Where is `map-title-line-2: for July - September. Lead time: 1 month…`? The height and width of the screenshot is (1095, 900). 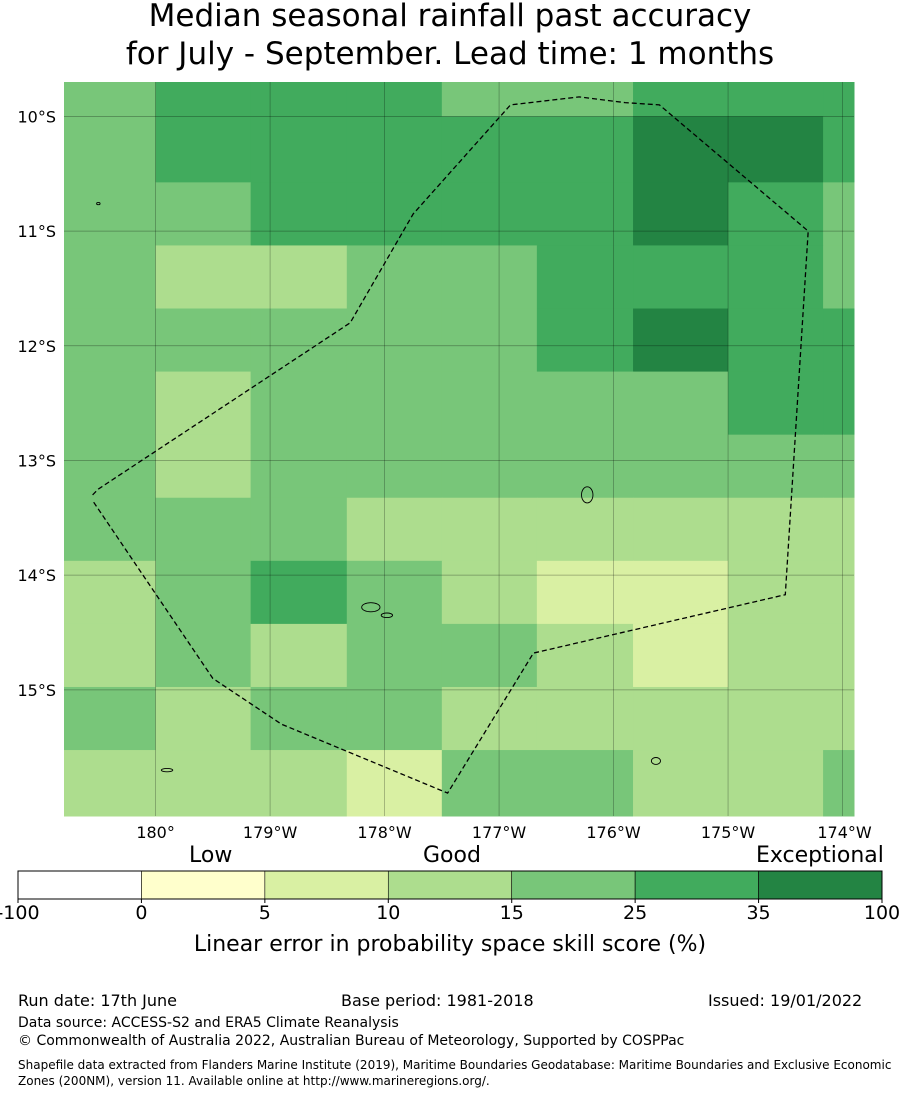
map-title-line-2: for July - September. Lead time: 1 month… is located at coordinates (450, 54).